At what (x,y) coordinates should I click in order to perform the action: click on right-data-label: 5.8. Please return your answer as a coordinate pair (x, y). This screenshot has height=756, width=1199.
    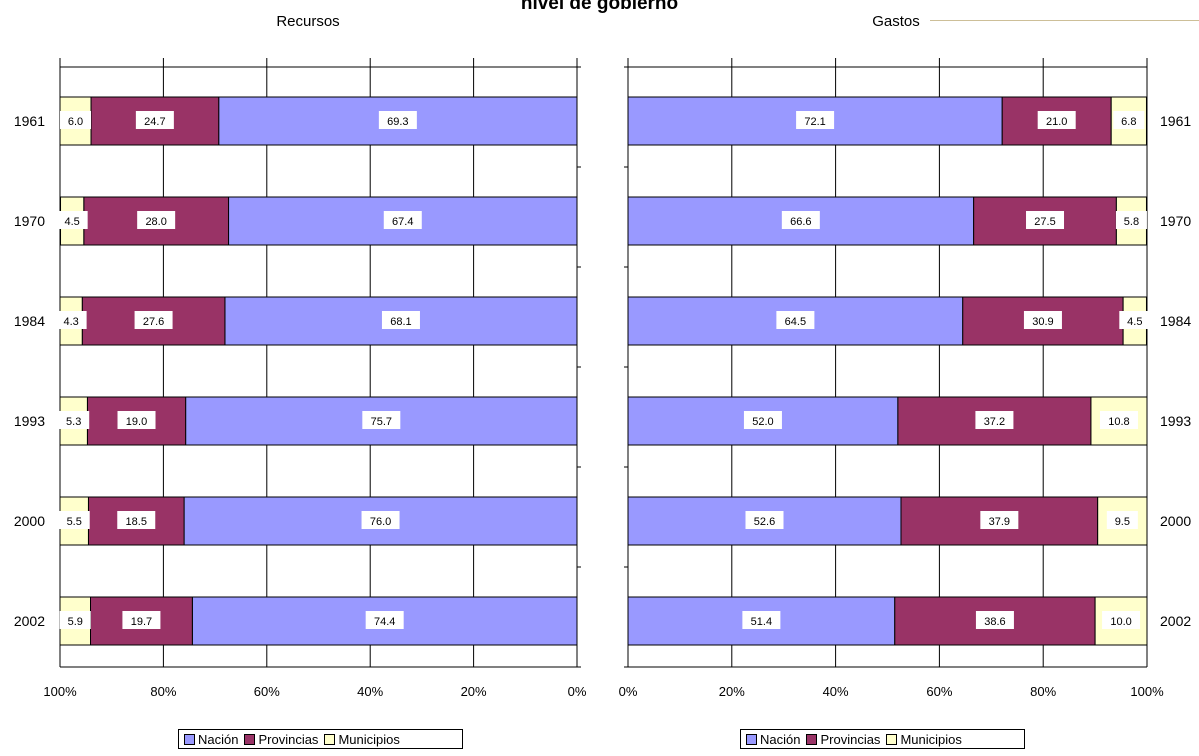
    Looking at the image, I should click on (1131, 222).